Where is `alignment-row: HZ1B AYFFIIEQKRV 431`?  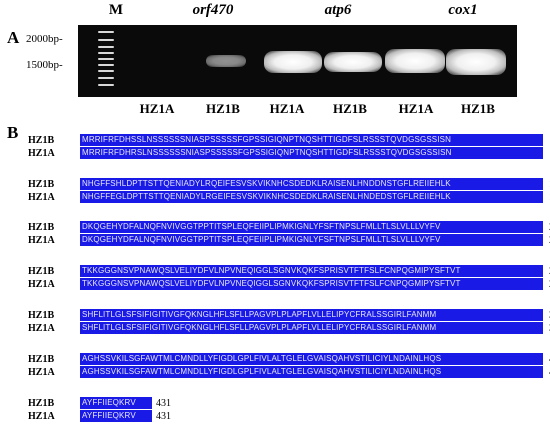
alignment-row: HZ1B AYFFIIEQKRV 431 is located at coordinates (289, 403).